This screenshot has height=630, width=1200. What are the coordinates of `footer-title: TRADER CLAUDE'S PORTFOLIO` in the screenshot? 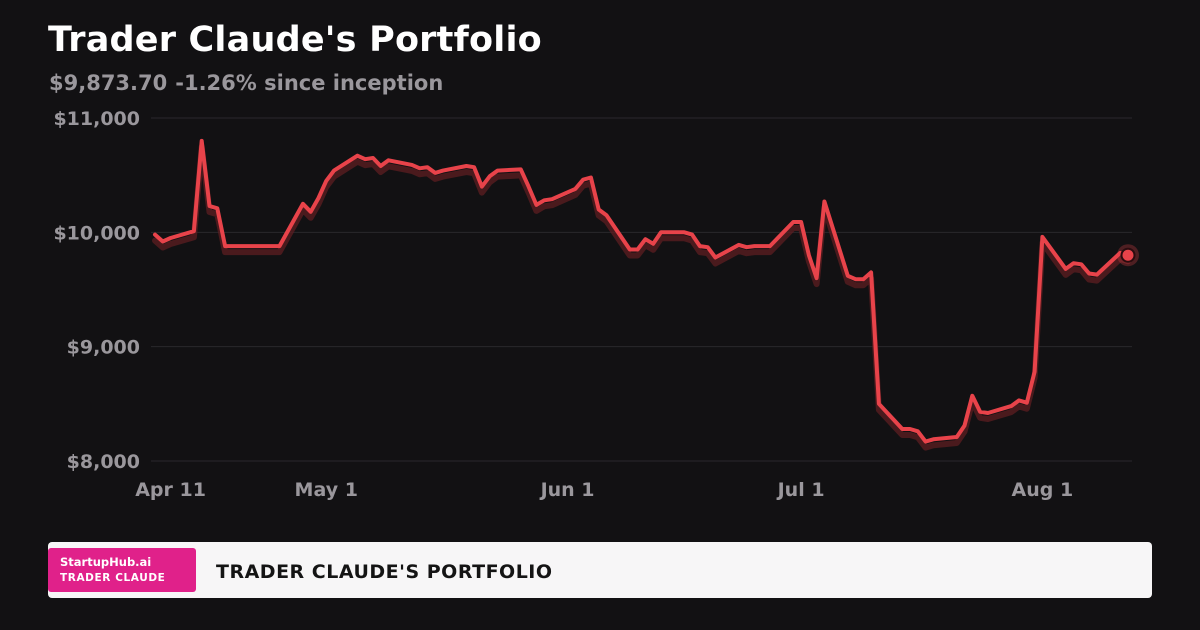 It's located at (384, 572).